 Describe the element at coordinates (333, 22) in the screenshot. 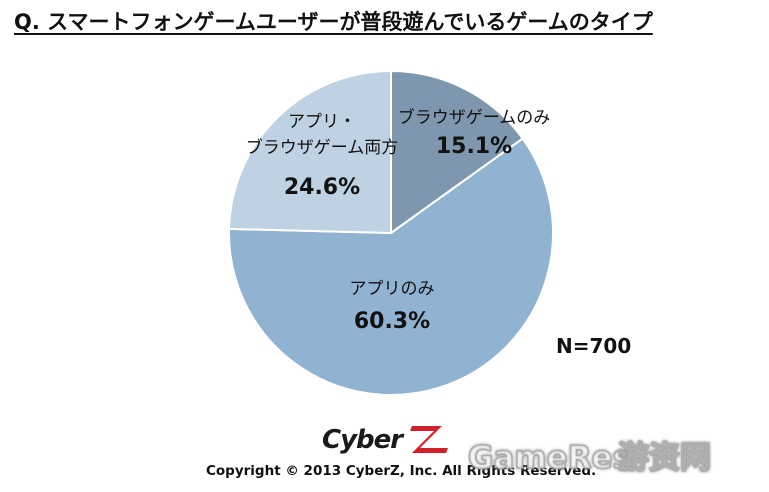

I see `chart-title: Q. スマートフォンゲームユーザーが普段遊んでいるゲームのタイプ` at that location.